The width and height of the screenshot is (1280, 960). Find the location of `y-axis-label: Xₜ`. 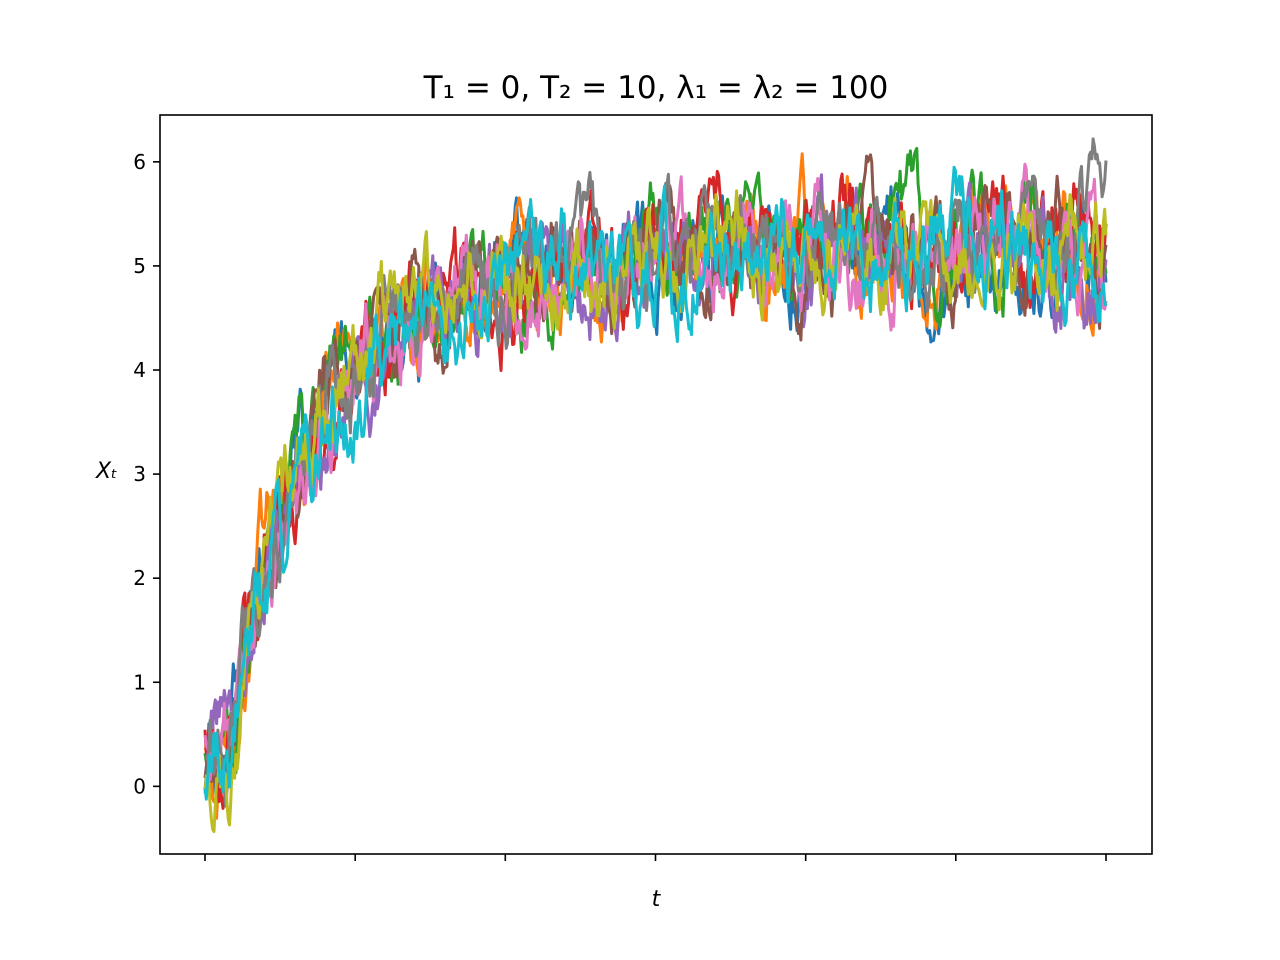

y-axis-label: Xₜ is located at coordinates (106, 471).